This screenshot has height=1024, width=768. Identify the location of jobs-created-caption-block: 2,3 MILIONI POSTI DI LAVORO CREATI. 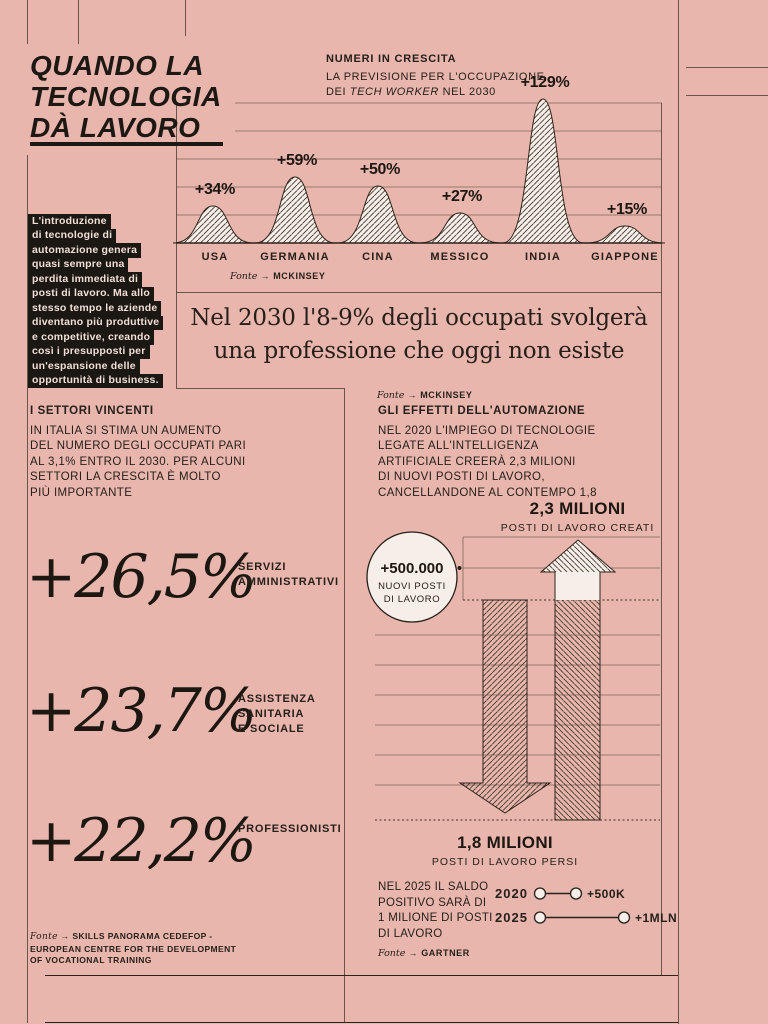
(577, 516).